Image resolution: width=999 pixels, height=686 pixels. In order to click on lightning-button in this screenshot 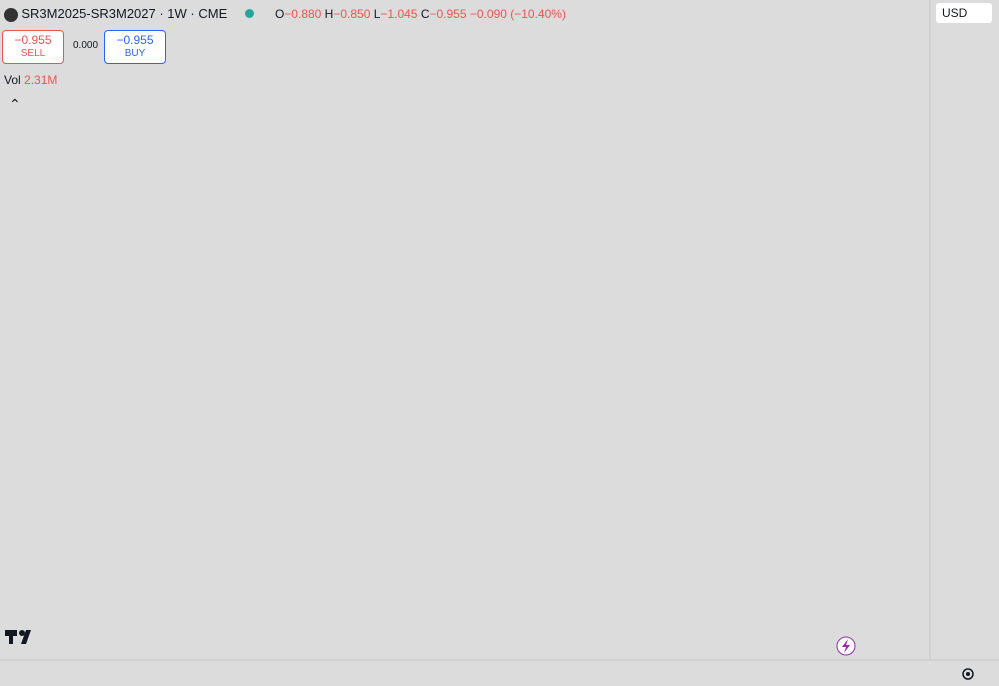, I will do `click(846, 646)`.